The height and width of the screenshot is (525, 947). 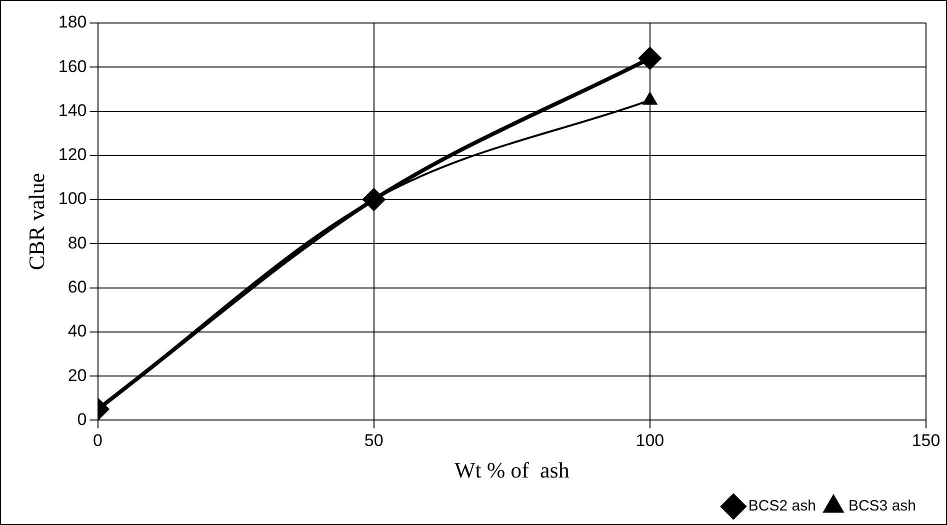 What do you see at coordinates (650, 440) in the screenshot?
I see `x-tick-label: 100` at bounding box center [650, 440].